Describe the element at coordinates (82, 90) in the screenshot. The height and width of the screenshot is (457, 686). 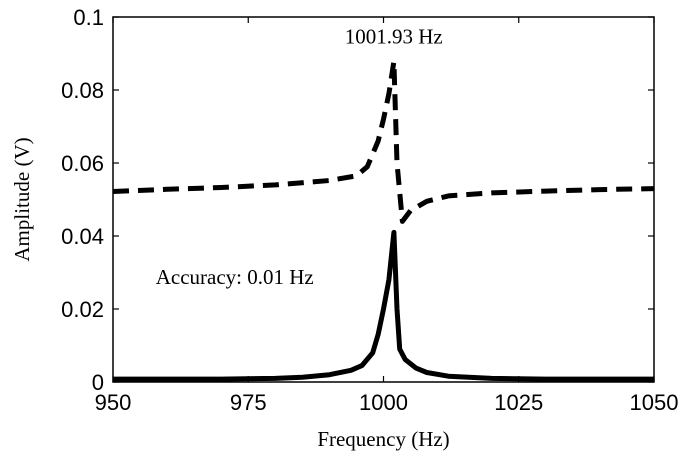
I see `y-tick-label: 0.08` at that location.